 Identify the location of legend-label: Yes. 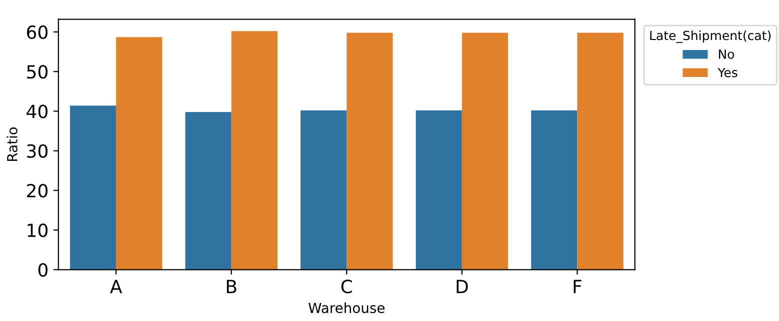
(728, 73).